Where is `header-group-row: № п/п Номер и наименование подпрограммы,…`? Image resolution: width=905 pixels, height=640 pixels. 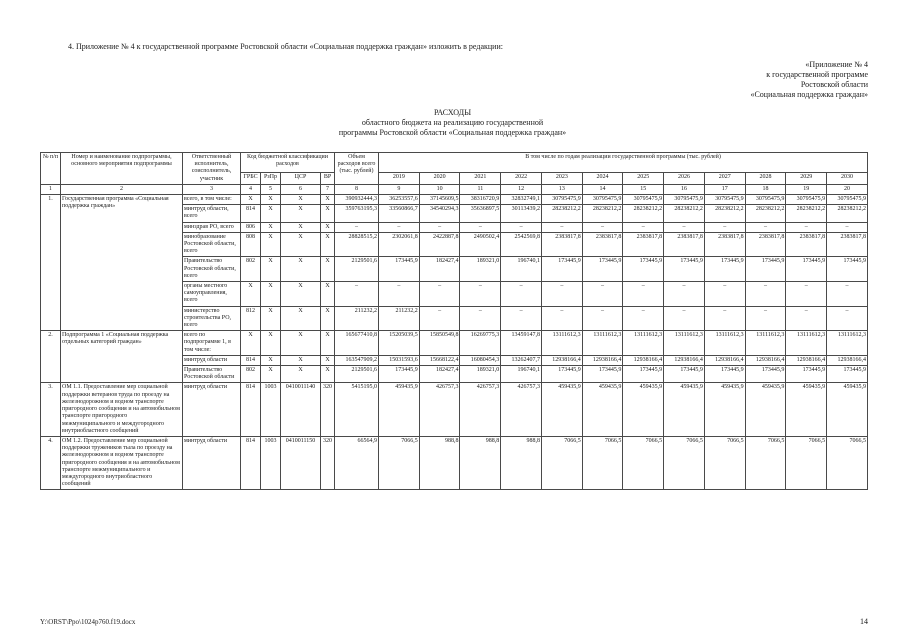 header-group-row: № п/п Номер и наименование подпрограммы,… is located at coordinates (454, 168).